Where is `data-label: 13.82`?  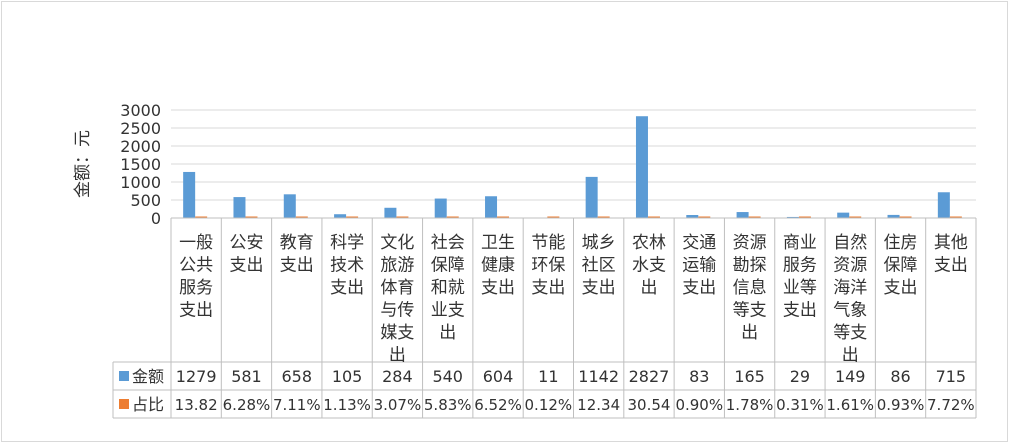
data-label: 13.82 is located at coordinates (196, 405).